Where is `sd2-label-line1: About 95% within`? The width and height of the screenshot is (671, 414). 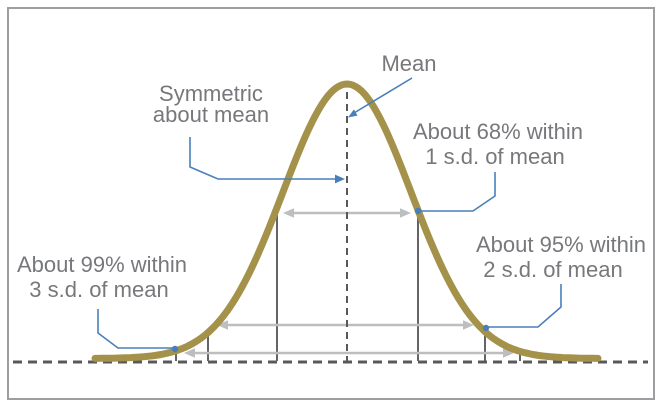
sd2-label-line1: About 95% within is located at coordinates (561, 244).